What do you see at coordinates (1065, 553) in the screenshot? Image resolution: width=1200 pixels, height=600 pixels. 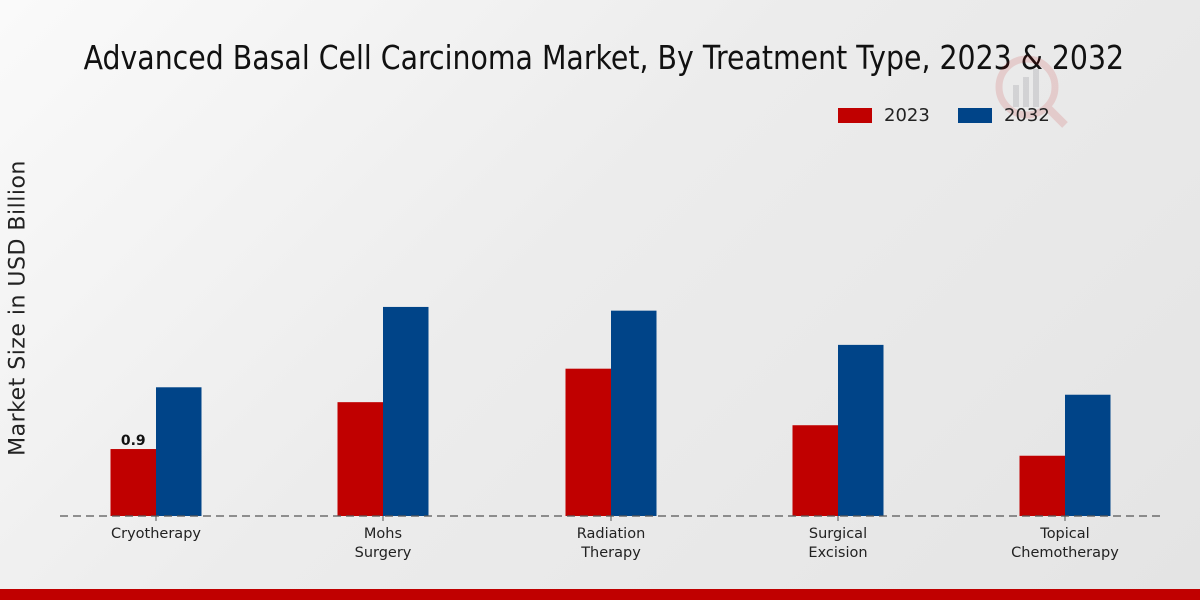 I see `x-tick-label: Chemotherapy` at bounding box center [1065, 553].